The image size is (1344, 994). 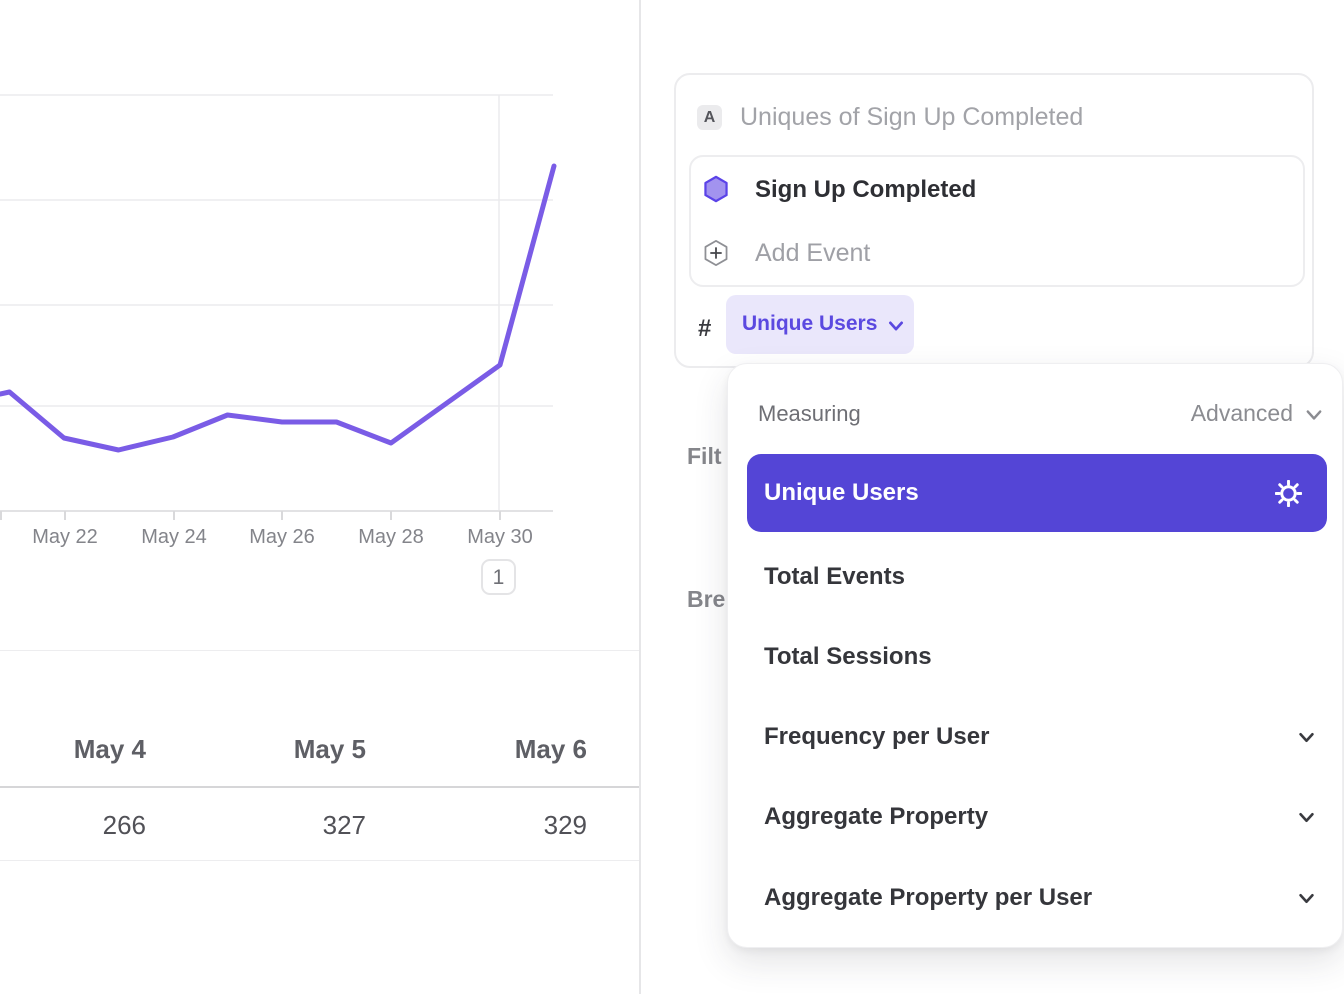 I want to click on event-row: Sign Up Completed, so click(x=997, y=189).